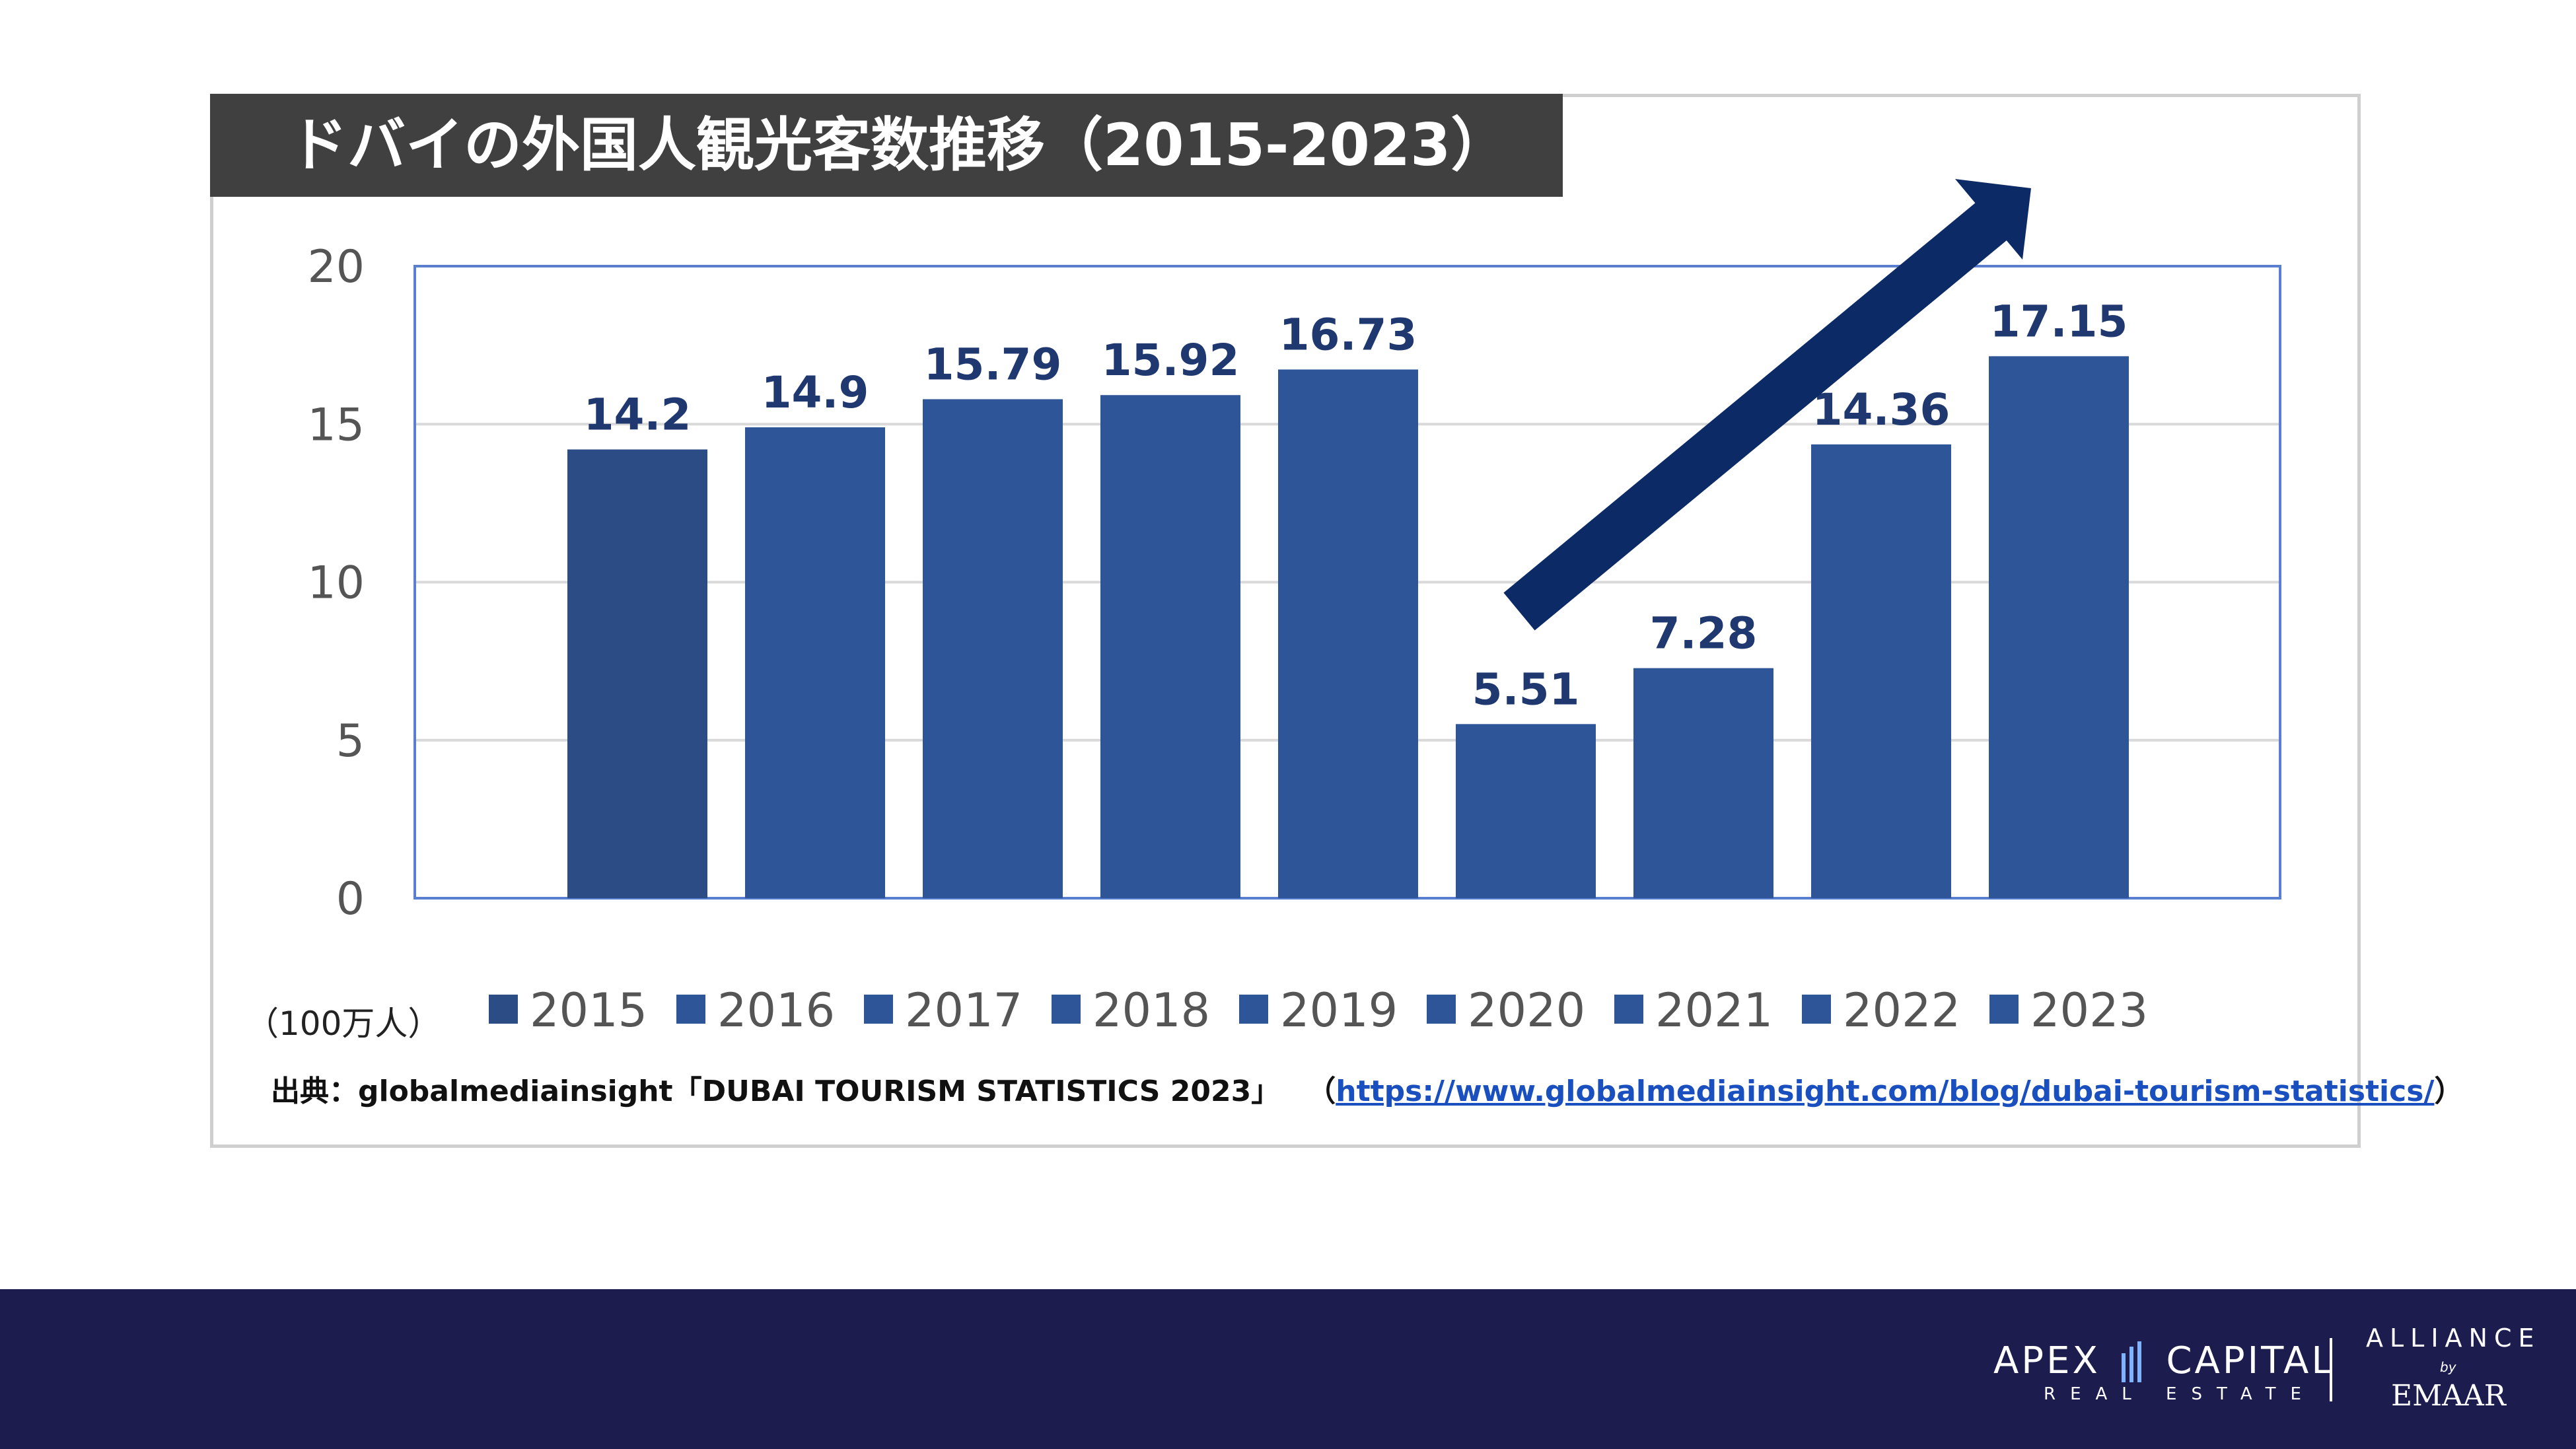 Image resolution: width=2576 pixels, height=1449 pixels. What do you see at coordinates (1881, 410) in the screenshot?
I see `data-label-2022: 14.36` at bounding box center [1881, 410].